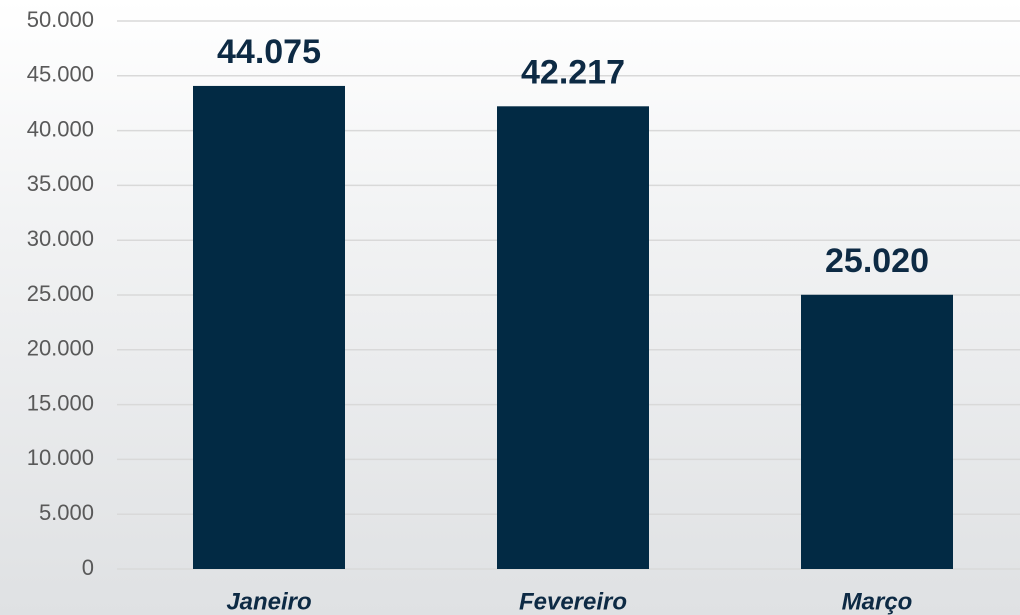 The height and width of the screenshot is (615, 1020). Describe the element at coordinates (60, 293) in the screenshot. I see `y-tick-label: 25.000` at that location.